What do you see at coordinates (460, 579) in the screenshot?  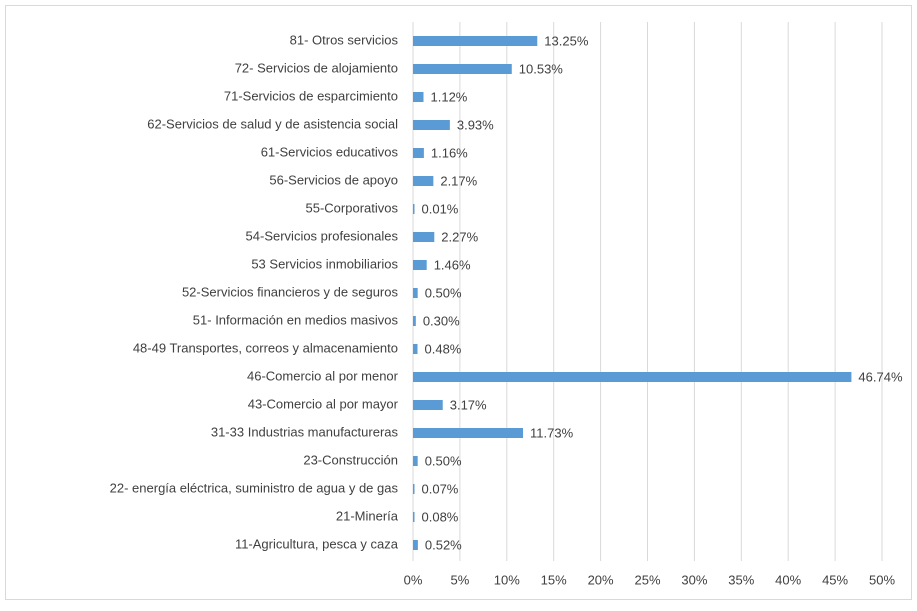 I see `x-tick-label: 5%` at bounding box center [460, 579].